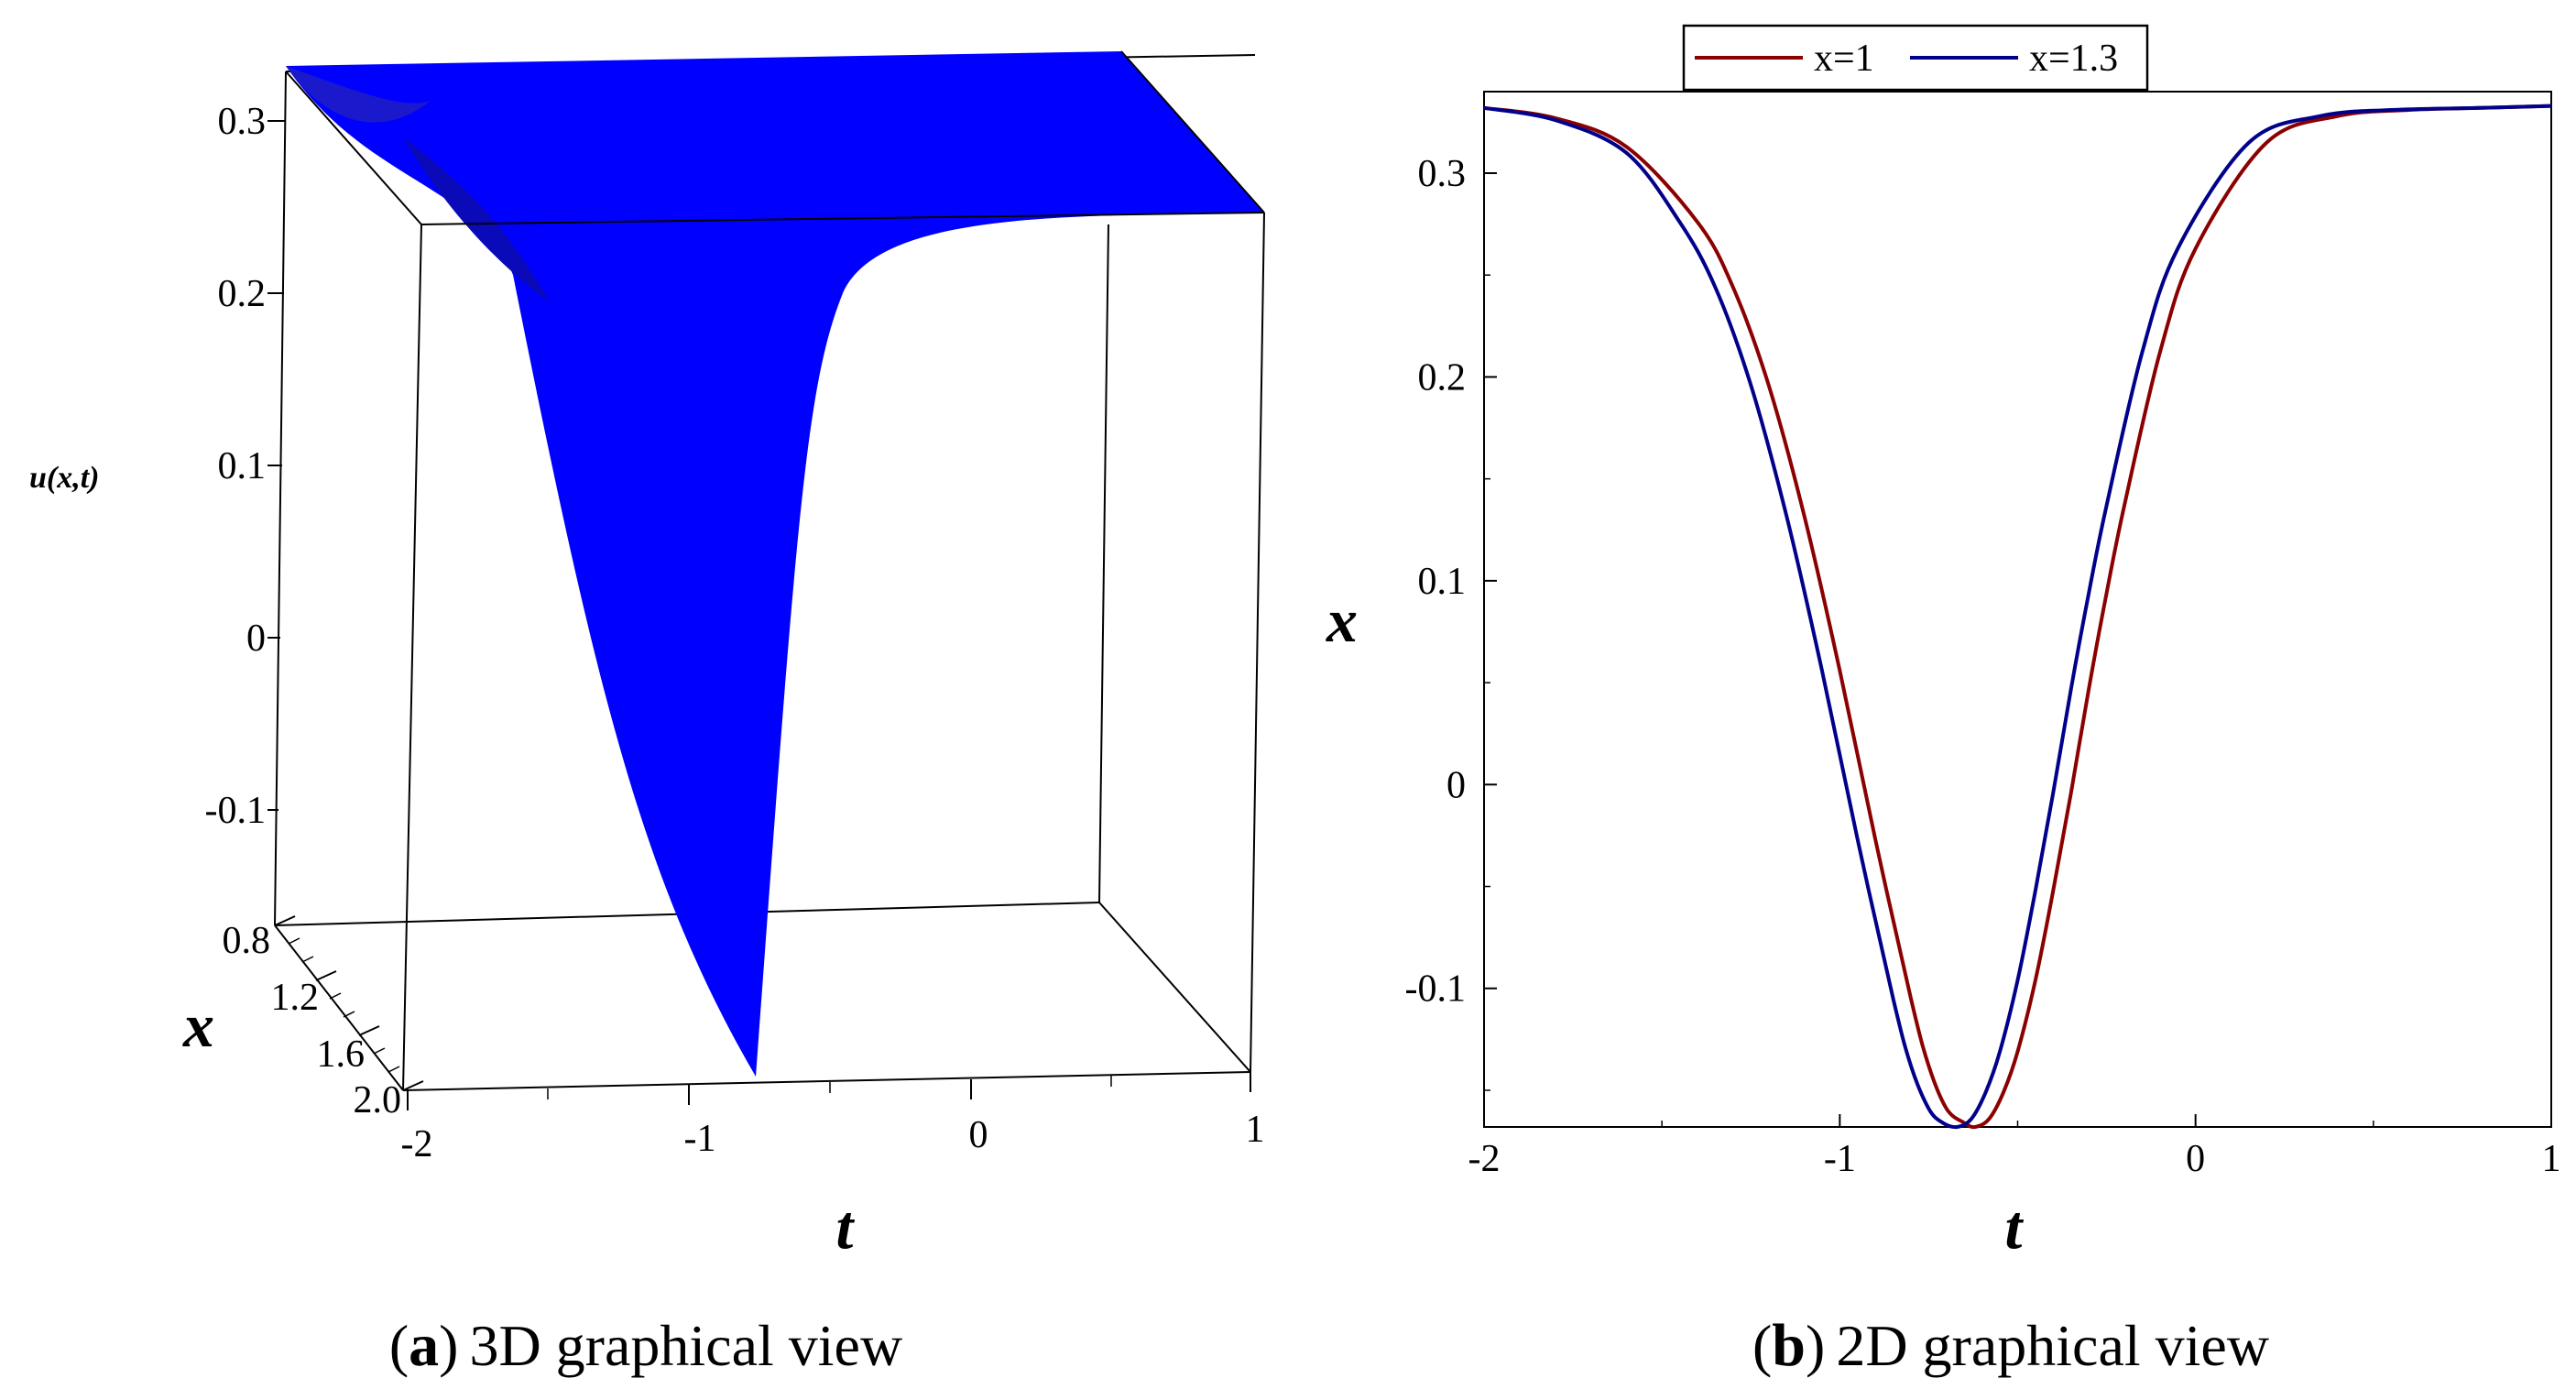 Image resolution: width=2576 pixels, height=1400 pixels. Describe the element at coordinates (243, 466) in the screenshot. I see `z-tick-label: 0.1` at that location.